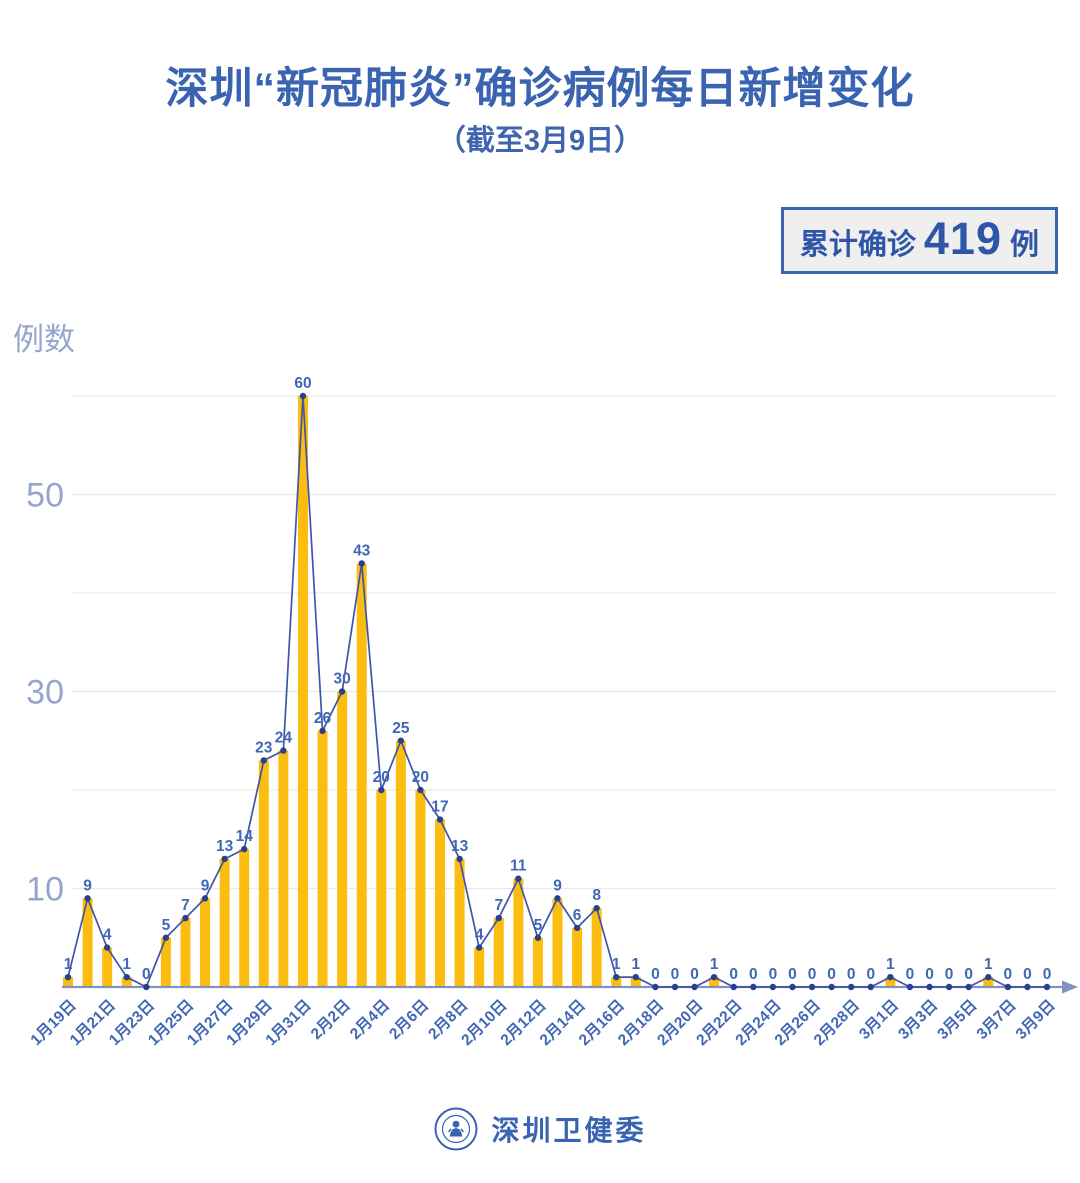 The image size is (1080, 1183). I want to click on footer: 深圳卫健委, so click(540, 1129).